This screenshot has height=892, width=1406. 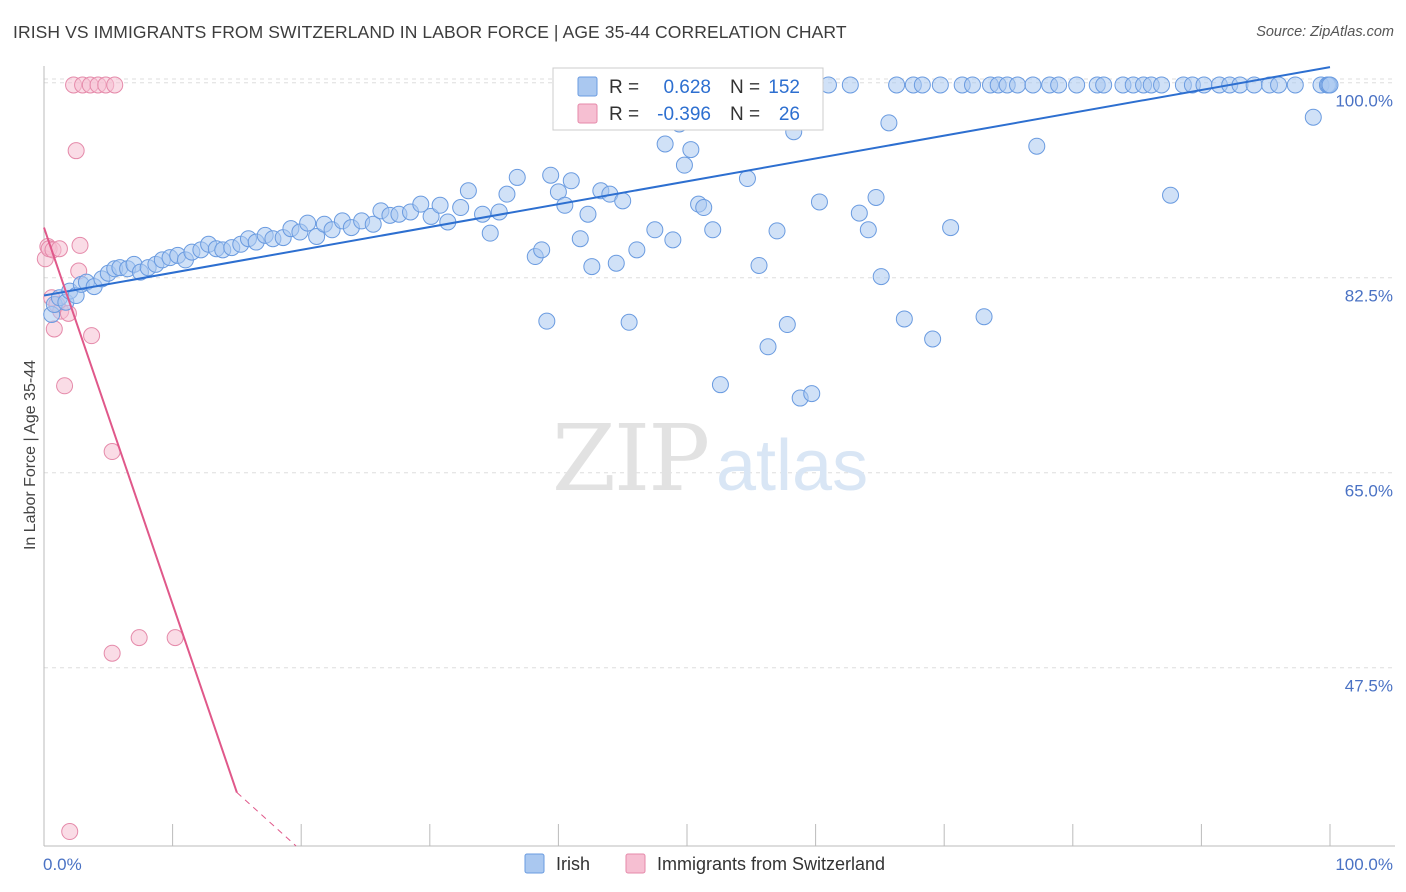 What do you see at coordinates (587, 113) in the screenshot?
I see `legend-swatch-swiss` at bounding box center [587, 113].